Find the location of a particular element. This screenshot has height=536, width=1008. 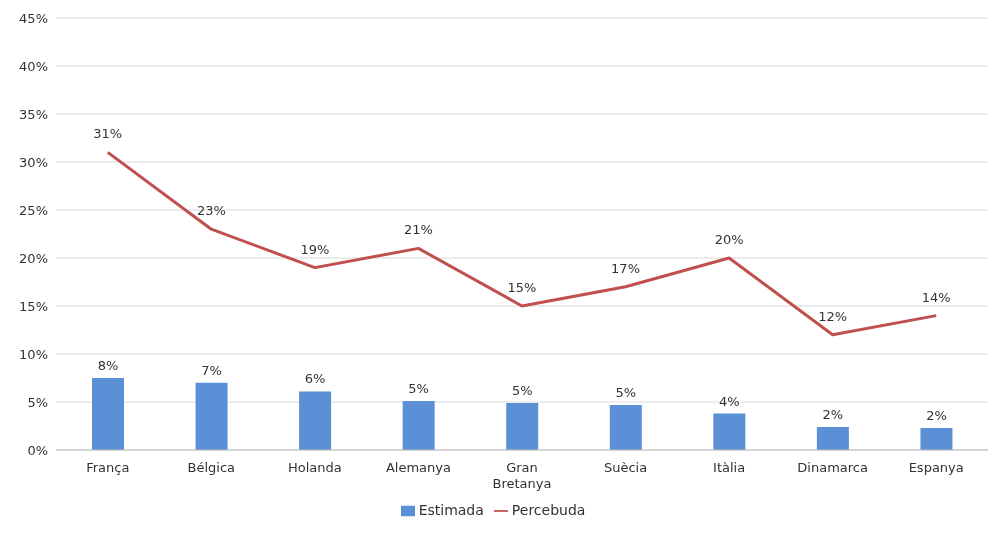

legend-label: Percebuda is located at coordinates (548, 510).